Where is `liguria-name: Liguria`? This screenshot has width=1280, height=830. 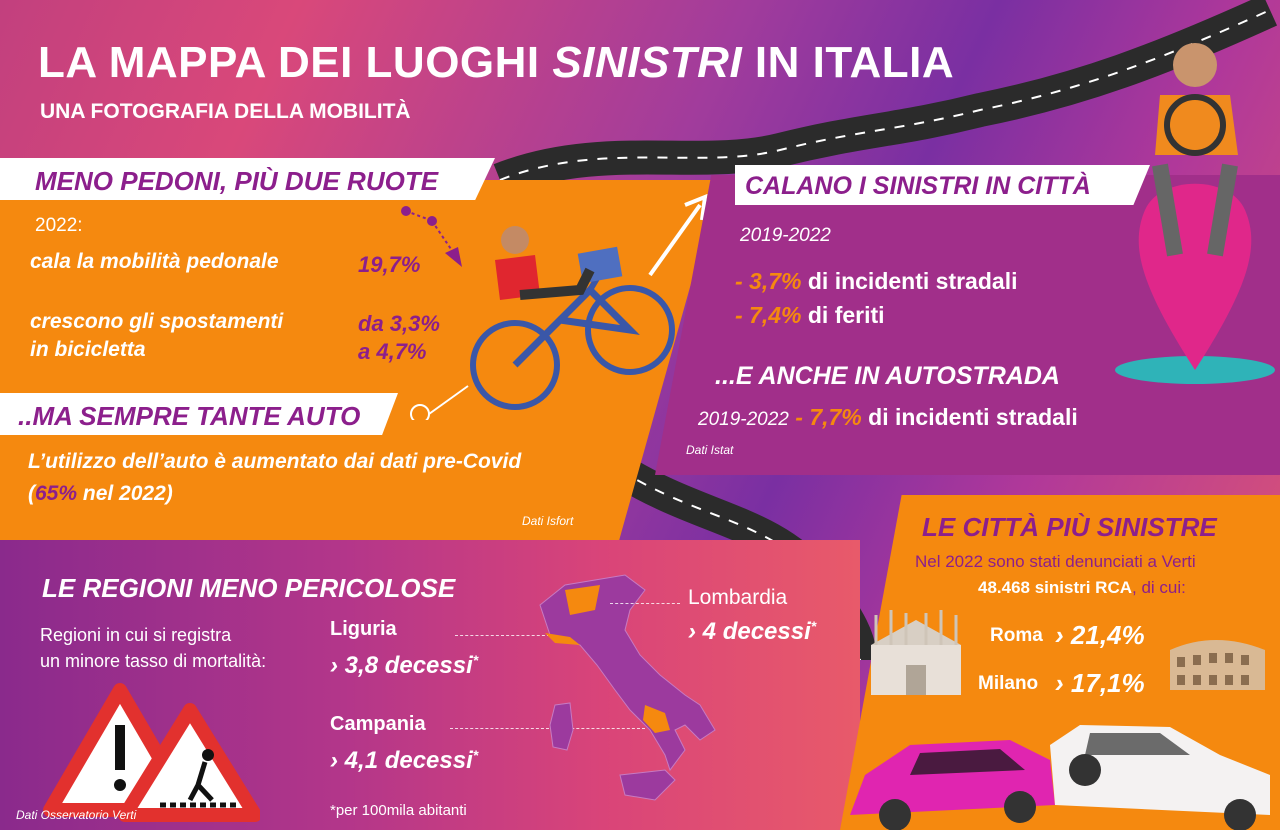 liguria-name: Liguria is located at coordinates (363, 629).